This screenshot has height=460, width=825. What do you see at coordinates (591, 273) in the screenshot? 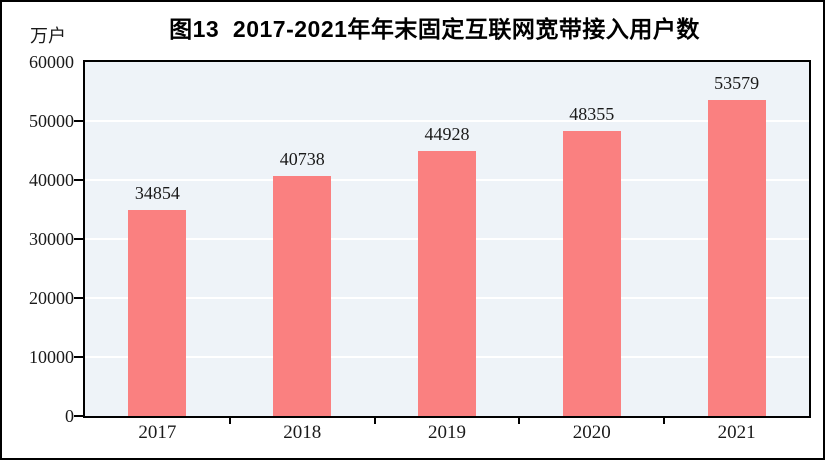
I see `bar-2020` at bounding box center [591, 273].